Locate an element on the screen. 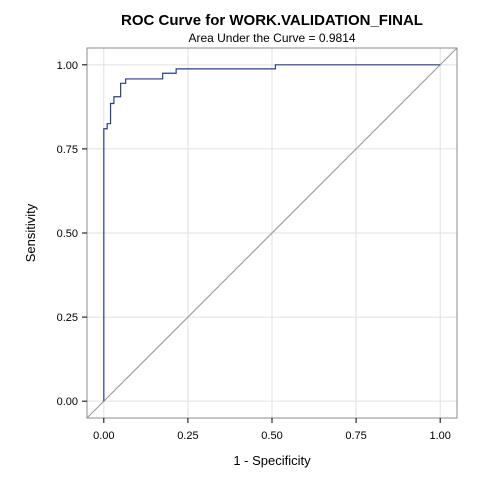 This screenshot has height=480, width=480. y-tick-label: 0.75 is located at coordinates (67, 150).